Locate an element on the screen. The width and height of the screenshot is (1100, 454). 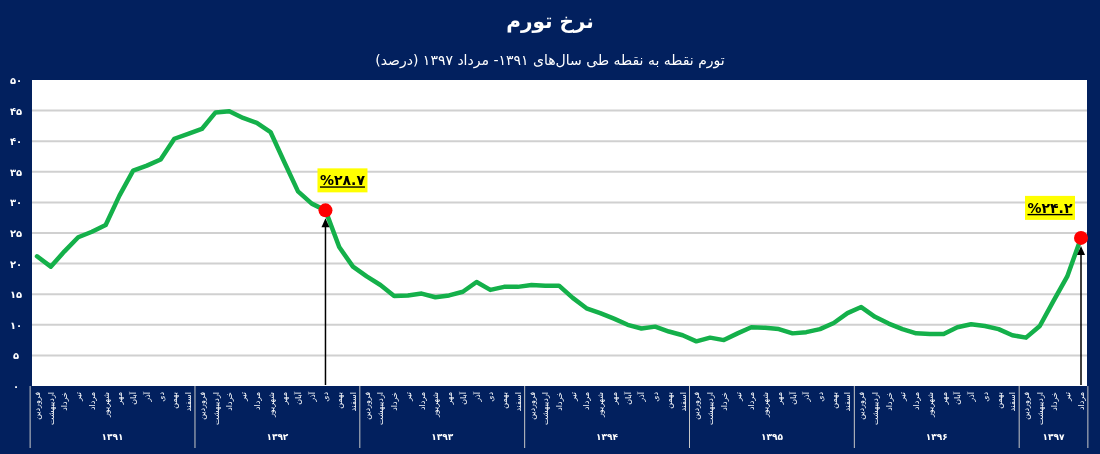
text: ۱۳۹۳ is located at coordinates (442, 437).